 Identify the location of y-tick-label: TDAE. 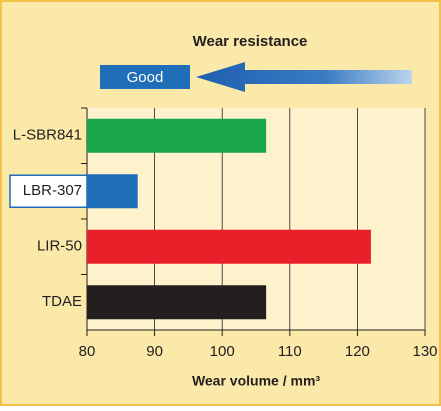
(62, 301).